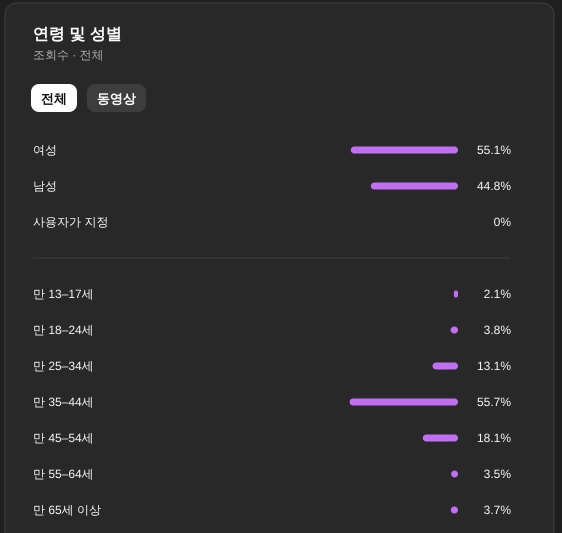  Describe the element at coordinates (498, 474) in the screenshot. I see `data-label: 3.5%` at that location.